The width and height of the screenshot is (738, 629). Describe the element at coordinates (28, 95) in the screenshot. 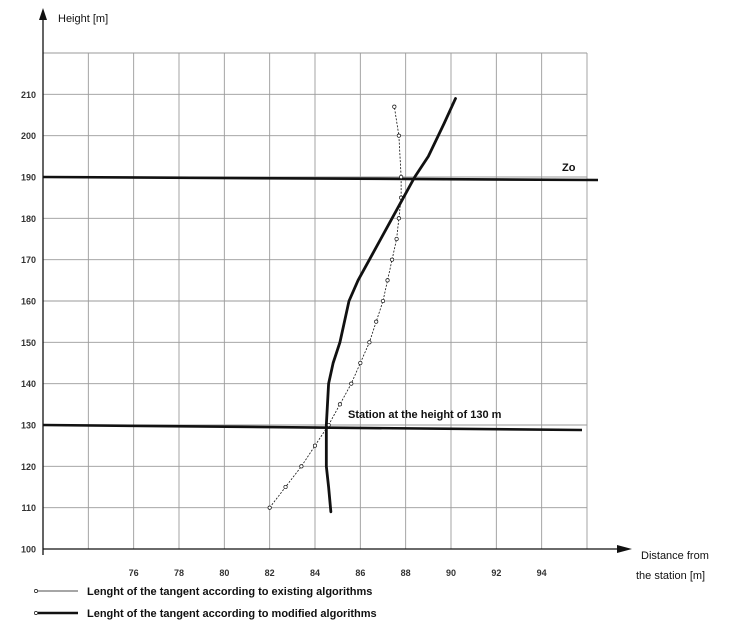

I see `y-tick-label: 210` at that location.